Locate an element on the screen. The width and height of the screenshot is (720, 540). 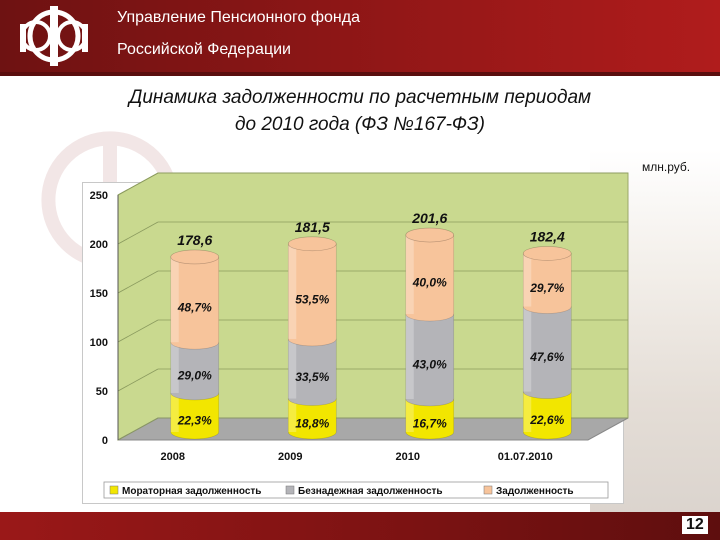
segment-percent-label: 29,7% is located at coordinates (546, 288).